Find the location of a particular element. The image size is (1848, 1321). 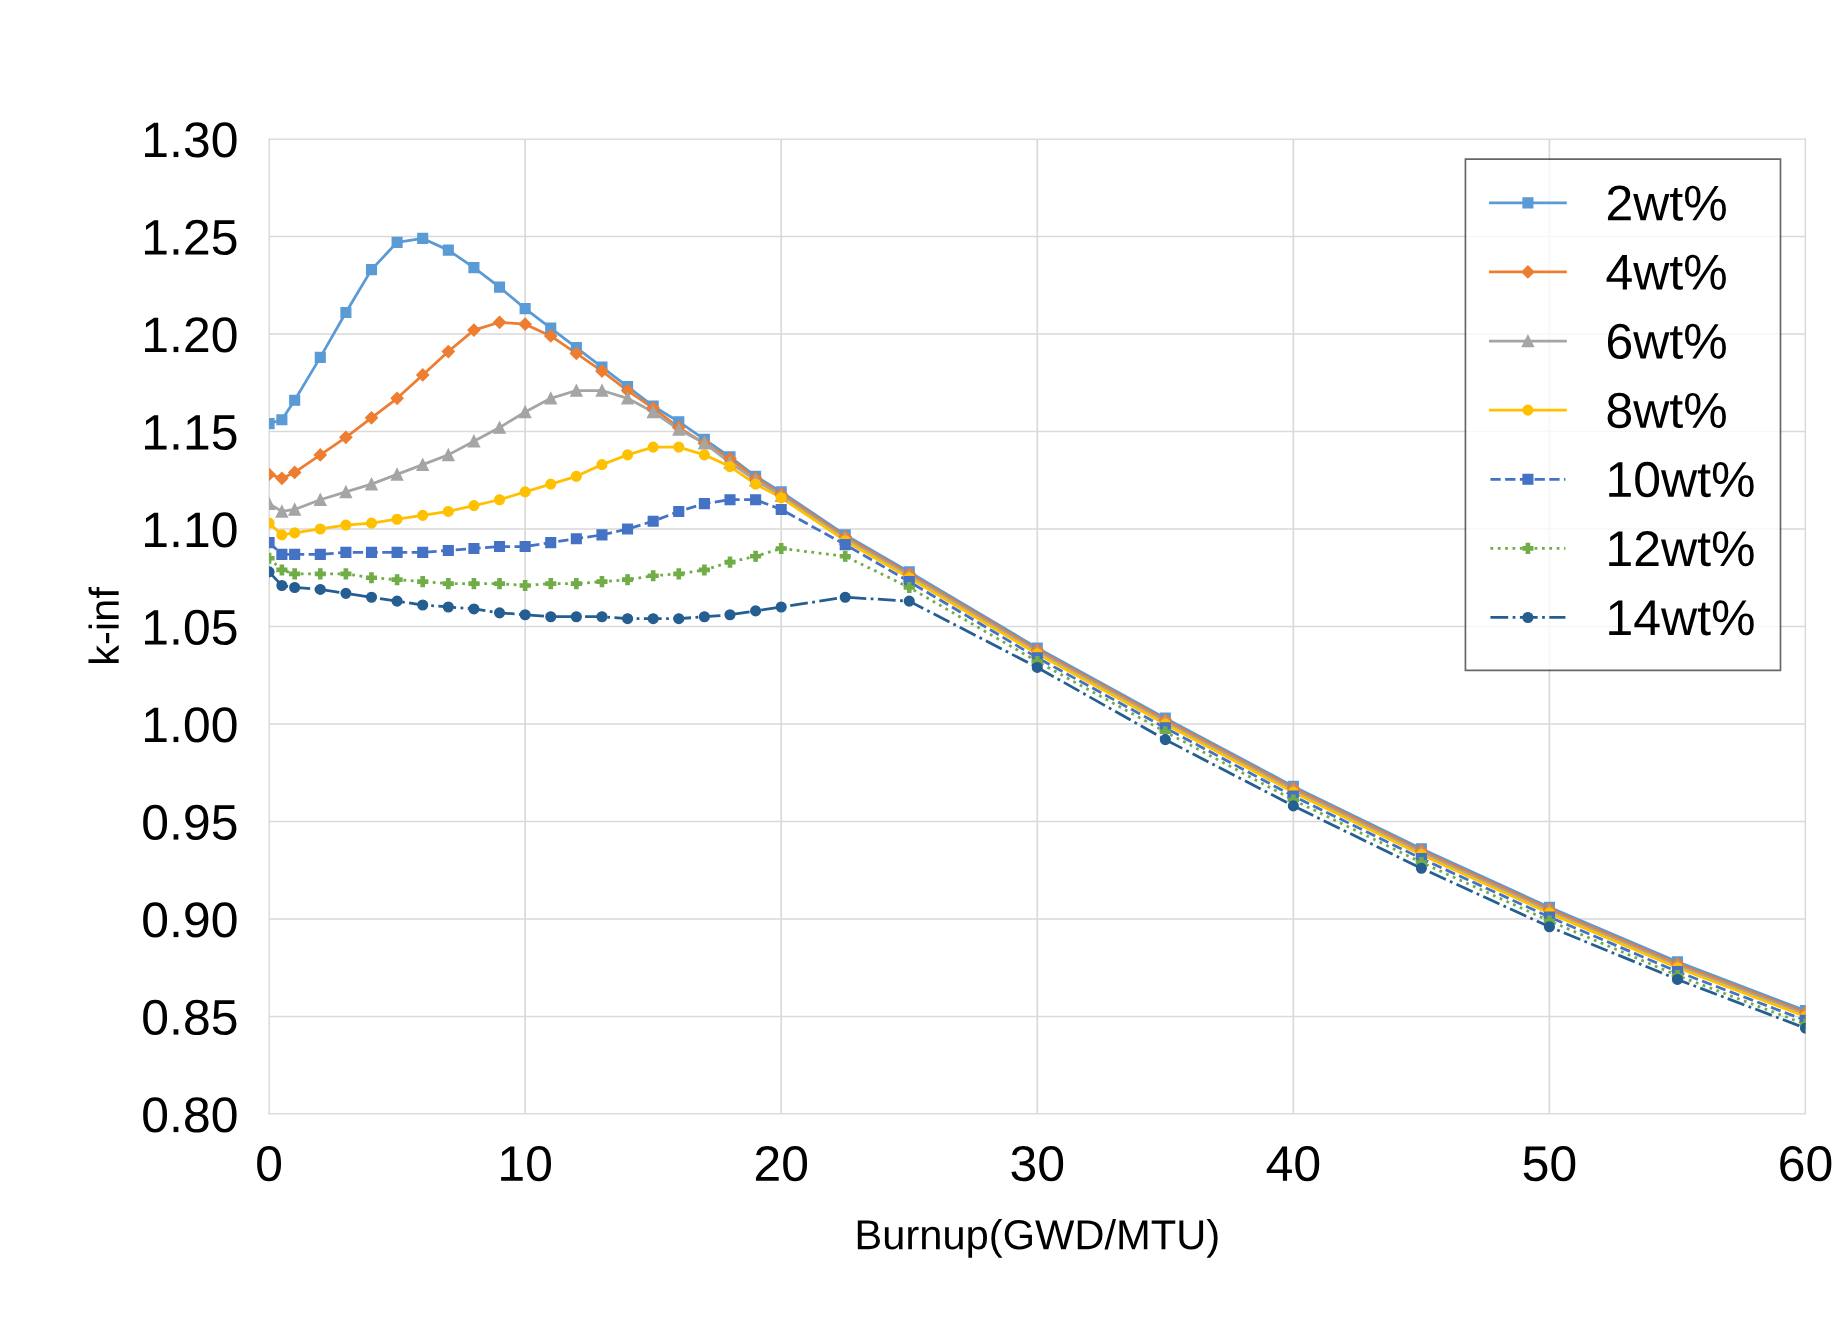

x-tick-label: 20 is located at coordinates (781, 1163).